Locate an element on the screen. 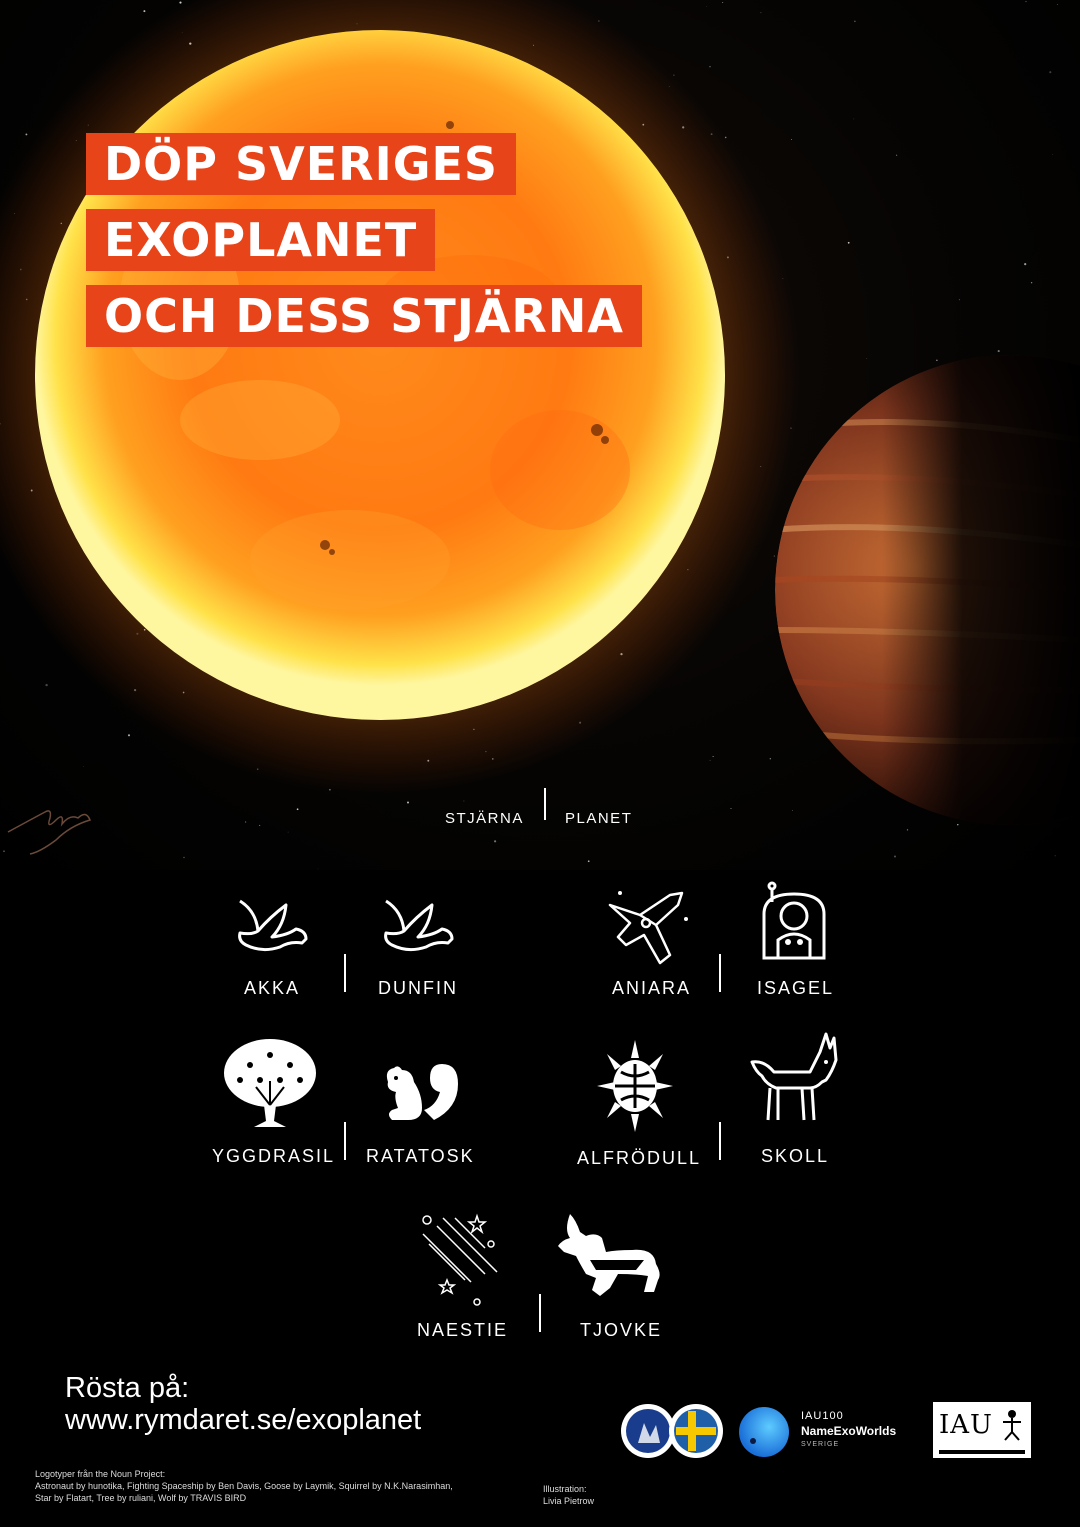 This screenshot has height=1527, width=1080. category-star-label: STJÄRNA is located at coordinates (484, 818).